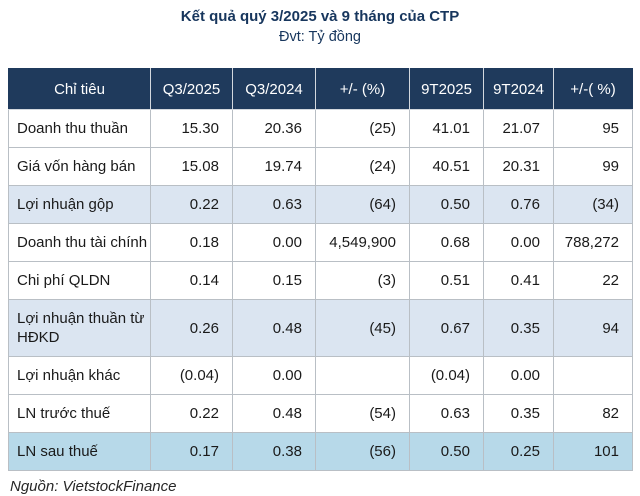 This screenshot has width=640, height=496. What do you see at coordinates (362, 89) in the screenshot?
I see `column-header-quarter-change-pct: +/- (%)` at bounding box center [362, 89].